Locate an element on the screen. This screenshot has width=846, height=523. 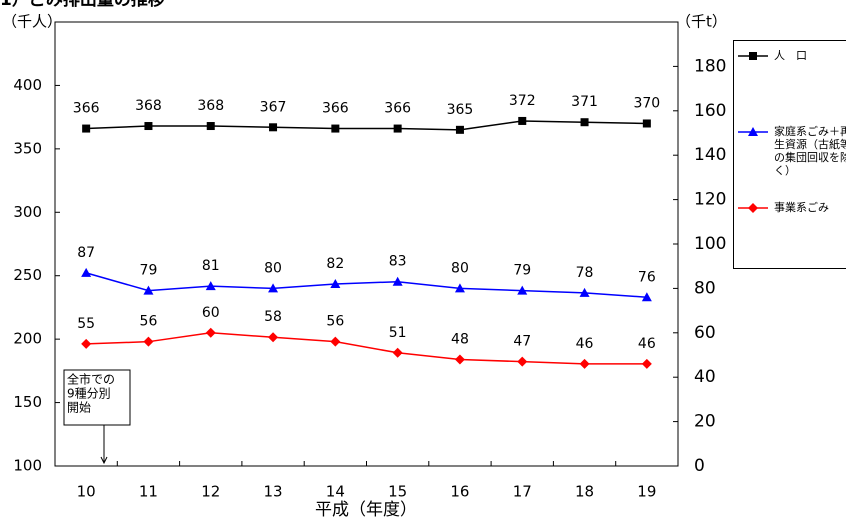
y2-axis-label: （千t） is located at coordinates (701, 22).